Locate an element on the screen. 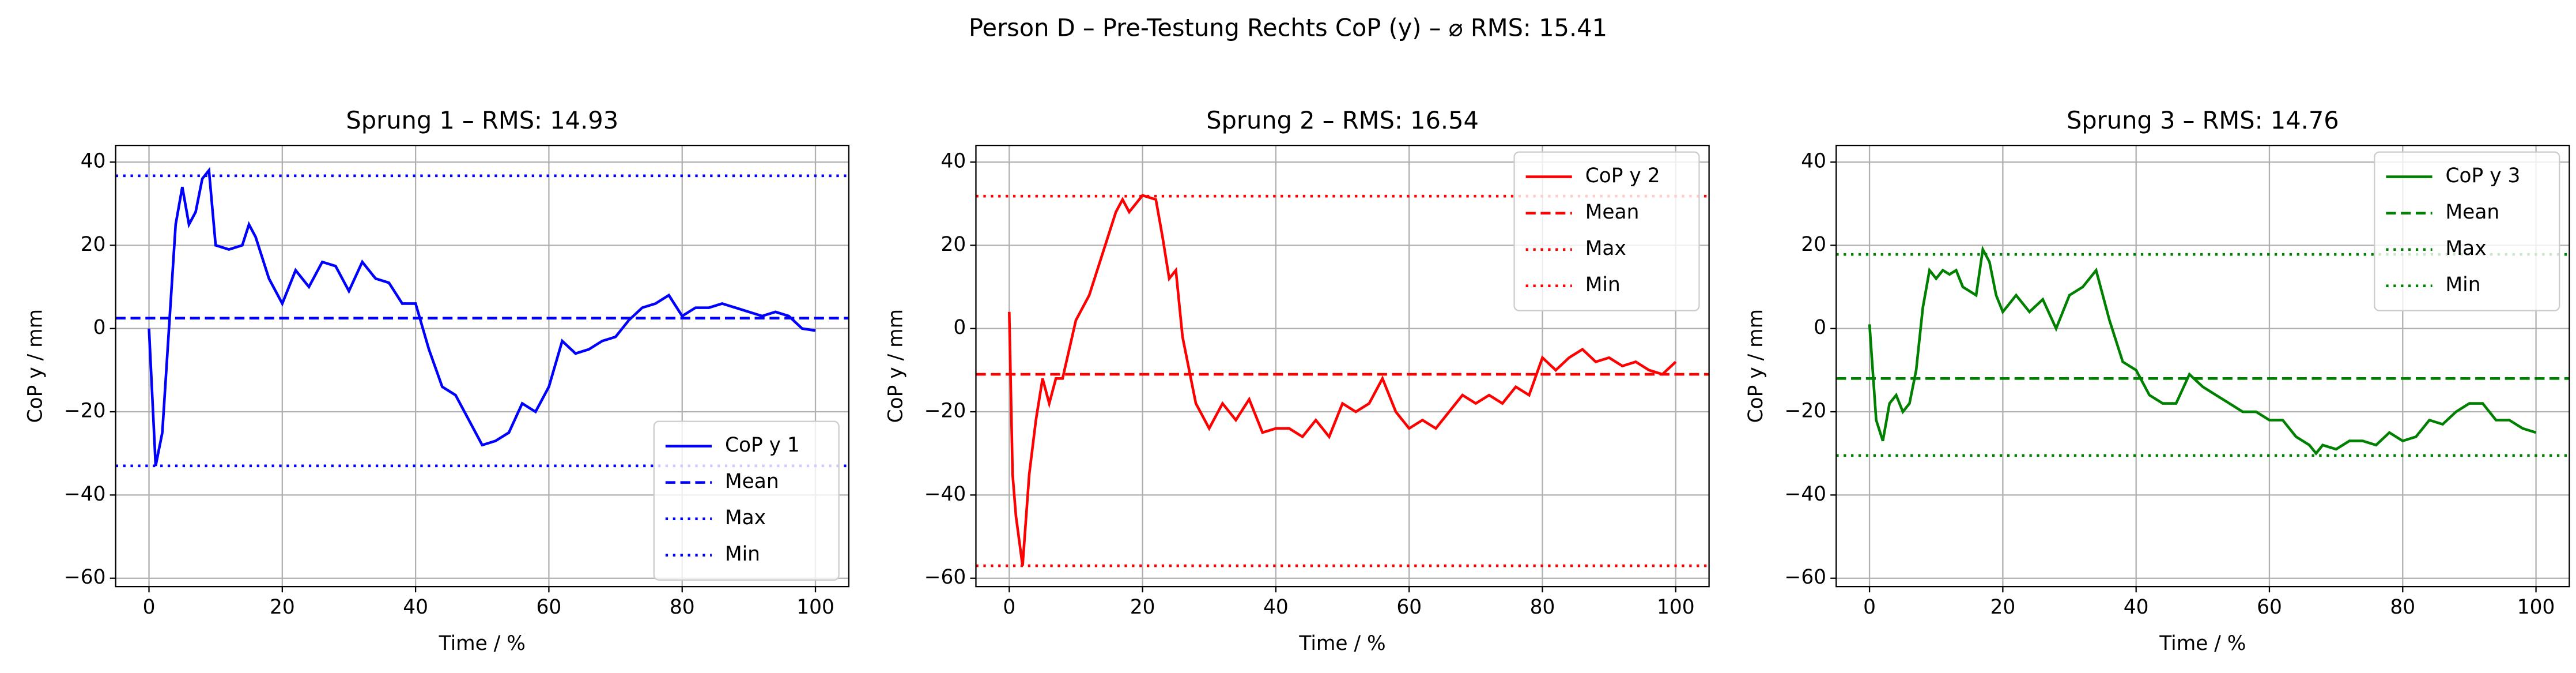  legend-label: CoP y 2 is located at coordinates (1622, 175).